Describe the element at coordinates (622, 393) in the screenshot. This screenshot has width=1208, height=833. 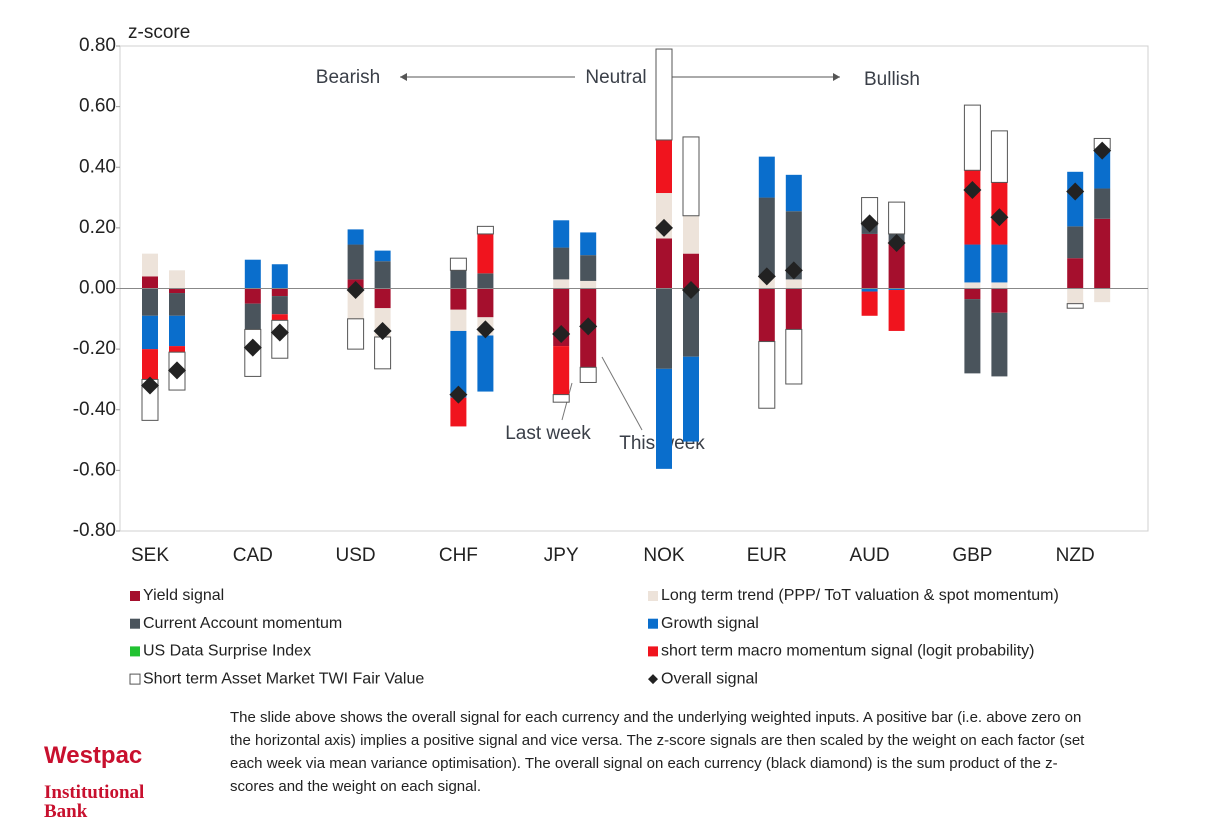
I see `leader-line` at that location.